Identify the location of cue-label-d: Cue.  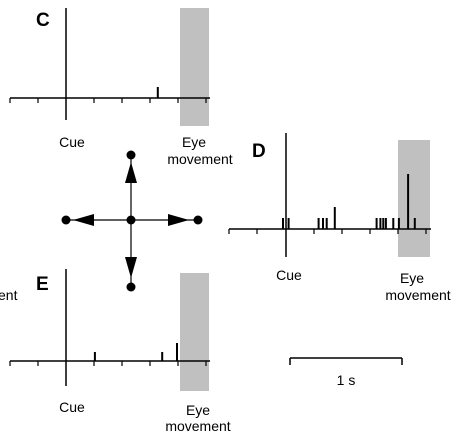
(289, 275).